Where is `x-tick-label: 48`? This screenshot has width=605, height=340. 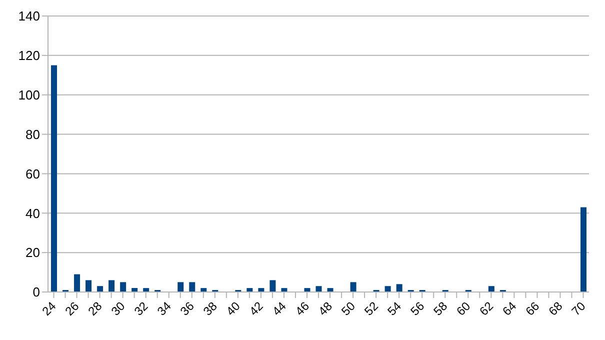
x-tick-label: 48 is located at coordinates (326, 308).